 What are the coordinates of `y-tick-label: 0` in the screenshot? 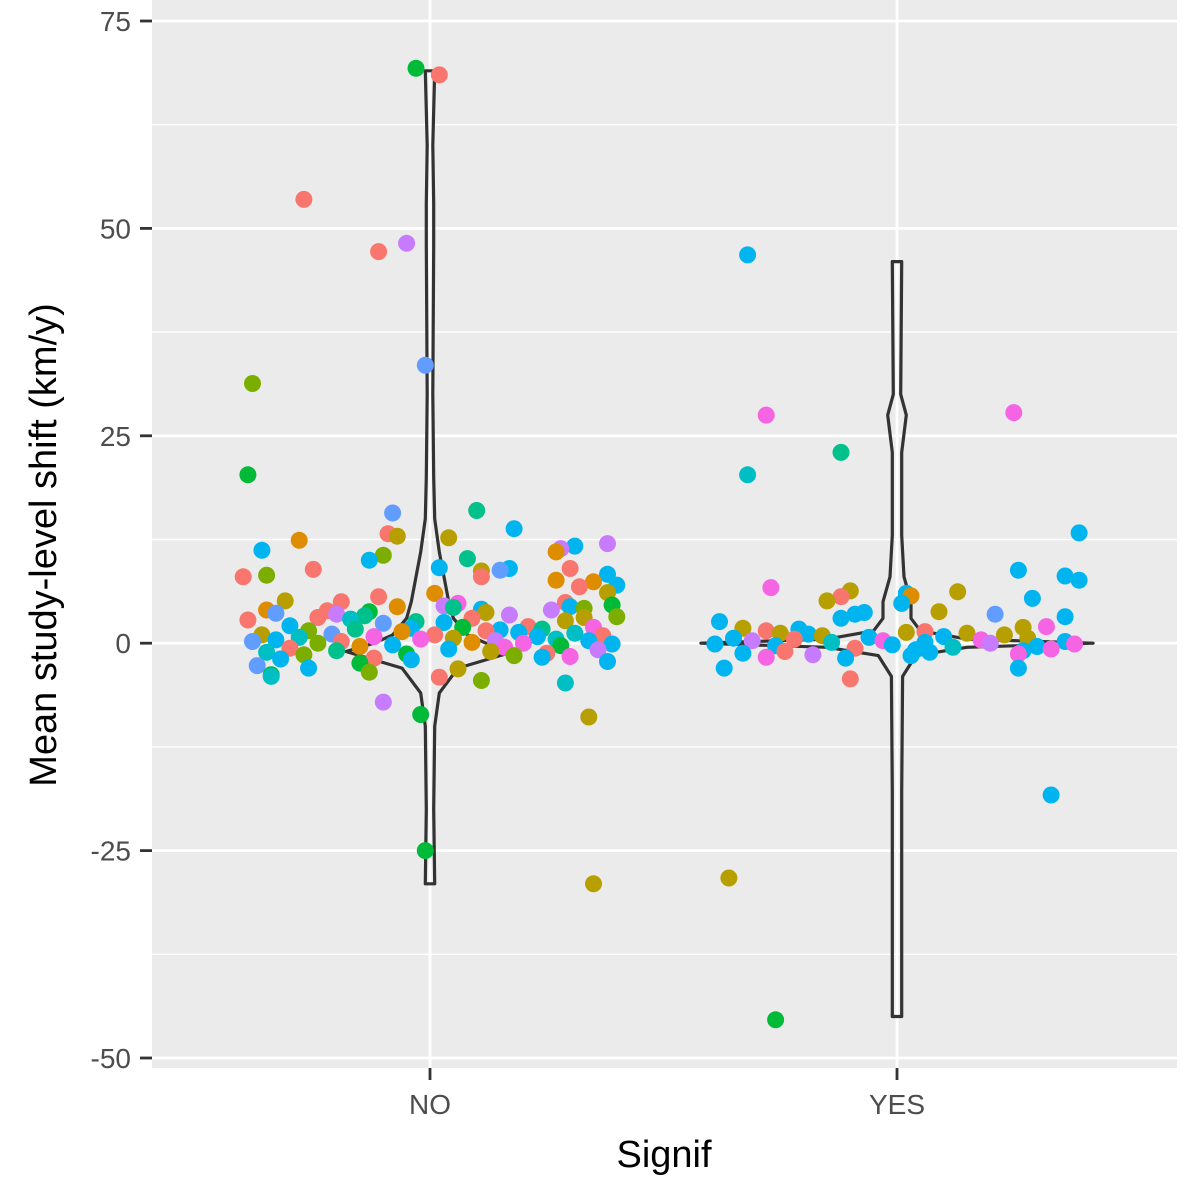 It's located at (123, 643).